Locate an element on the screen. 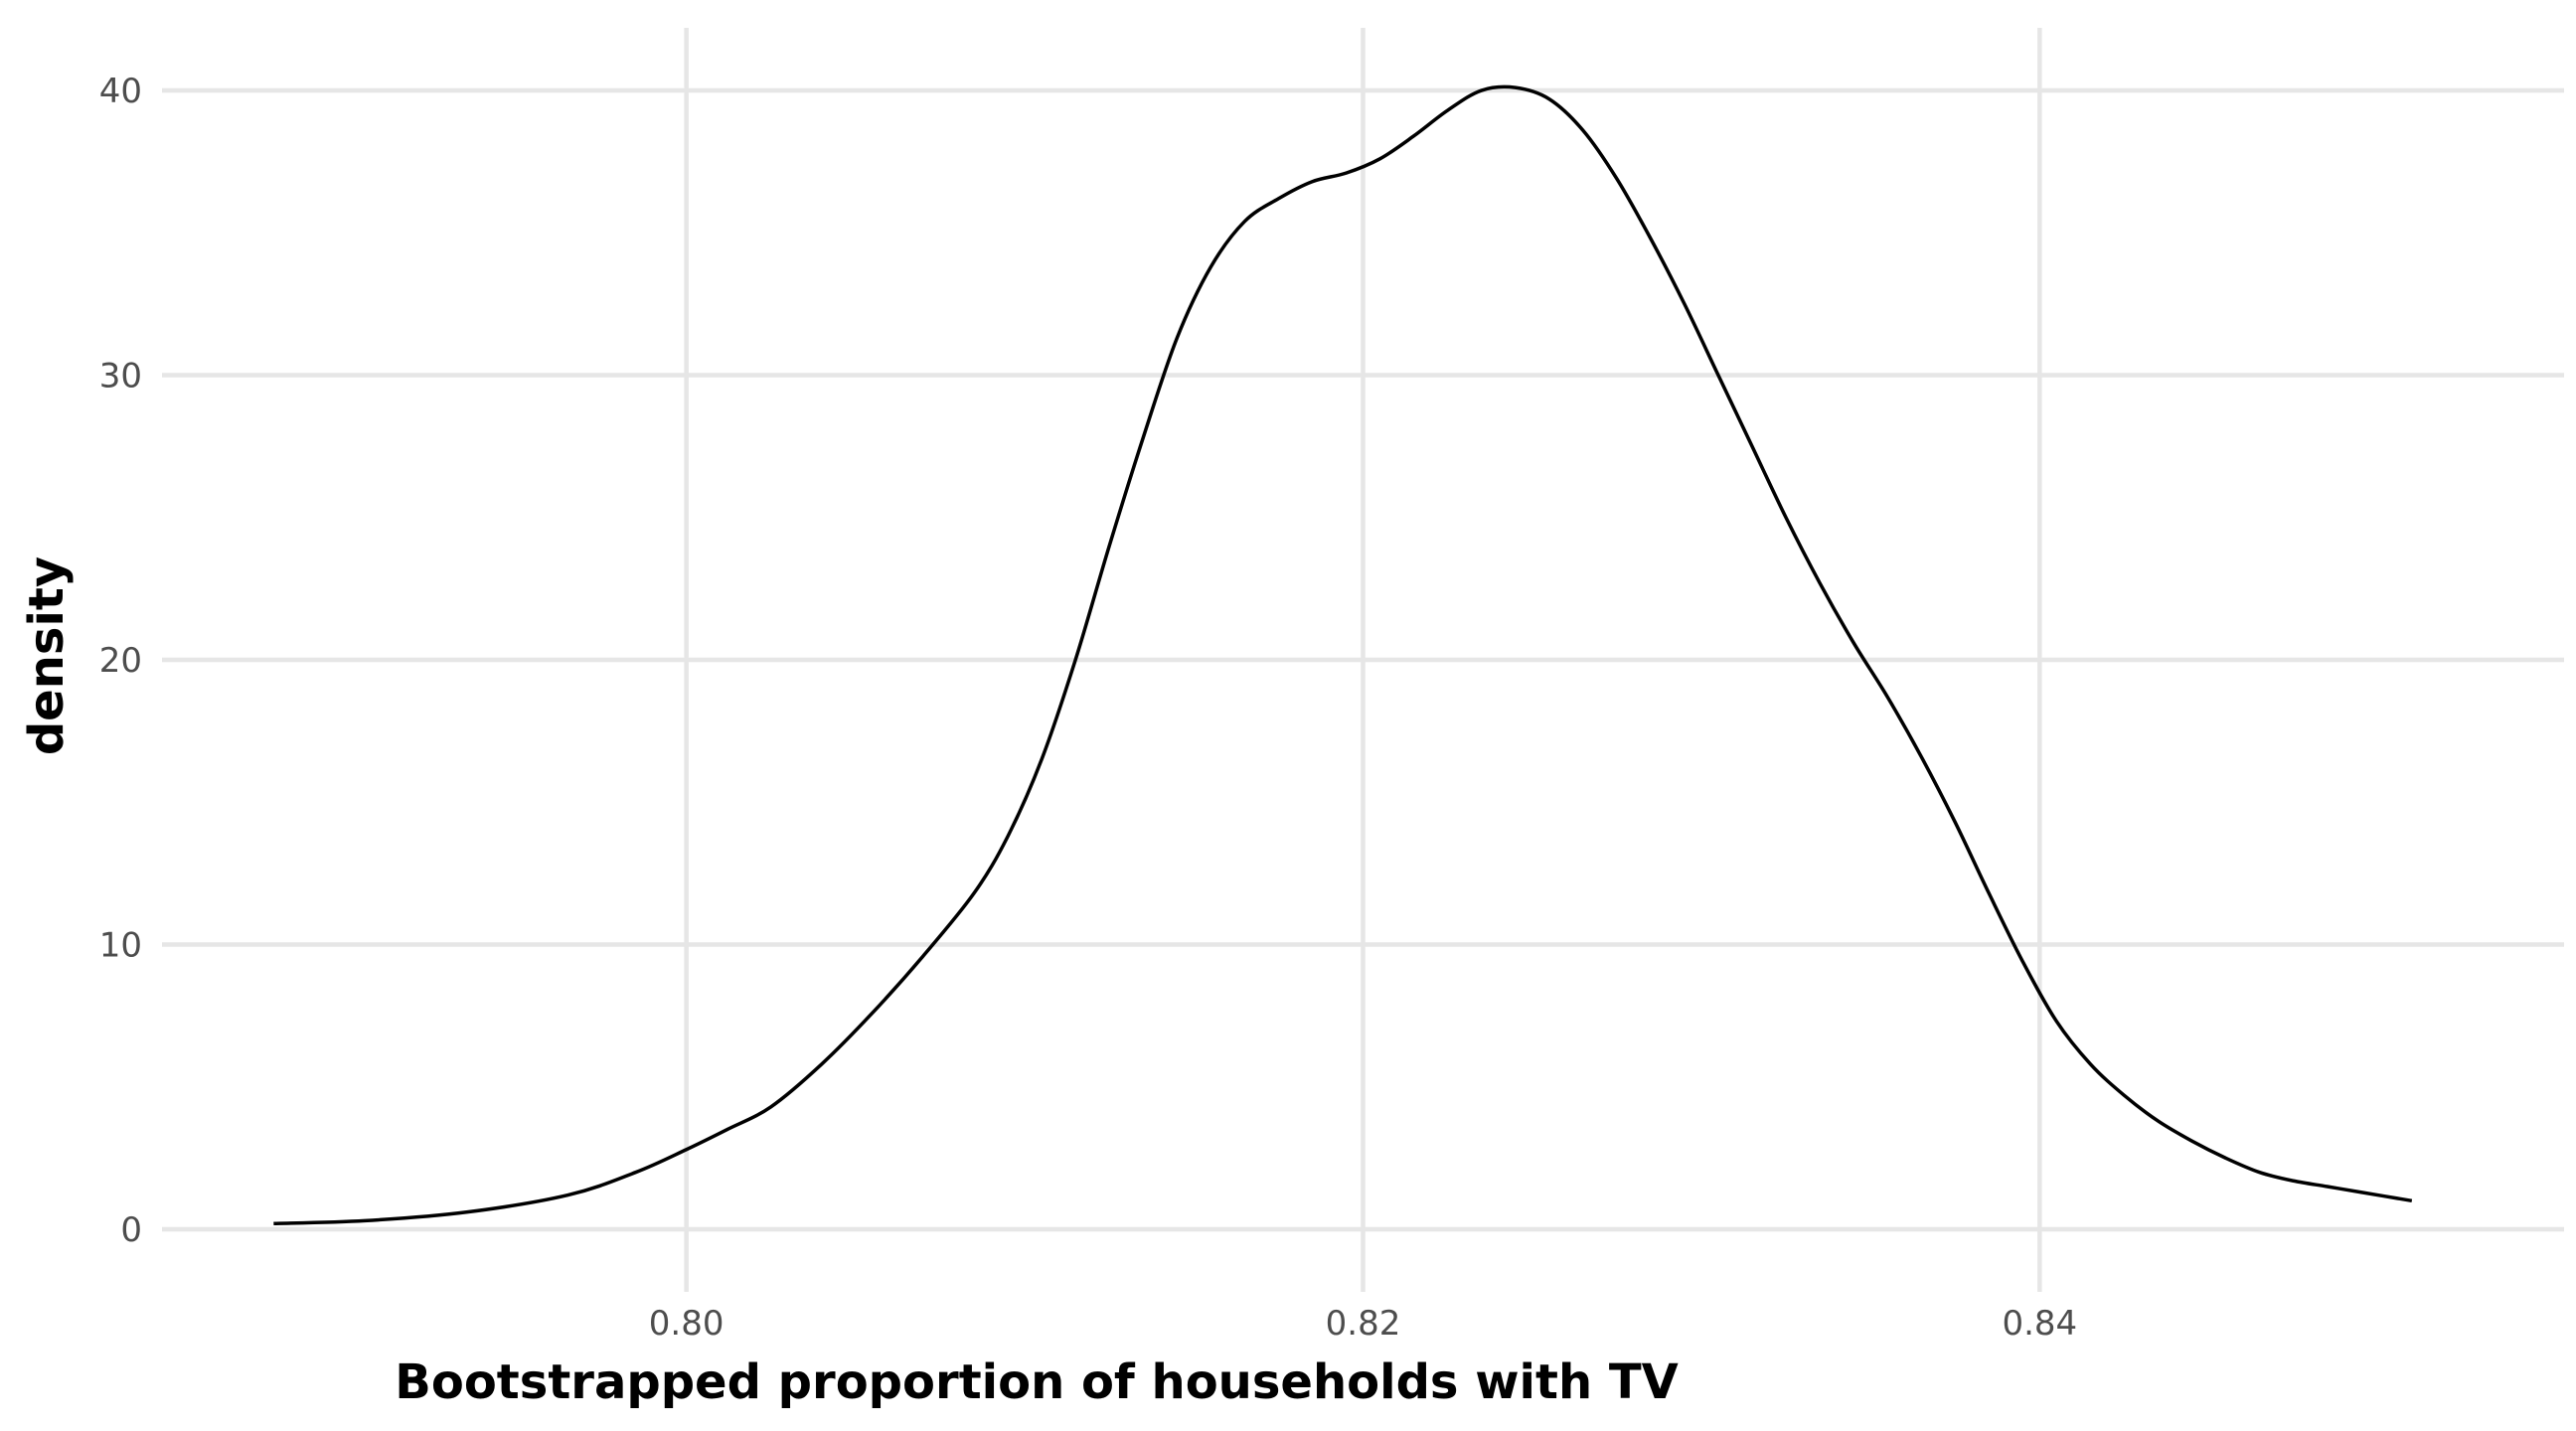 The image size is (2576, 1431). x-tick-label-1: 0.82 is located at coordinates (1363, 1324).